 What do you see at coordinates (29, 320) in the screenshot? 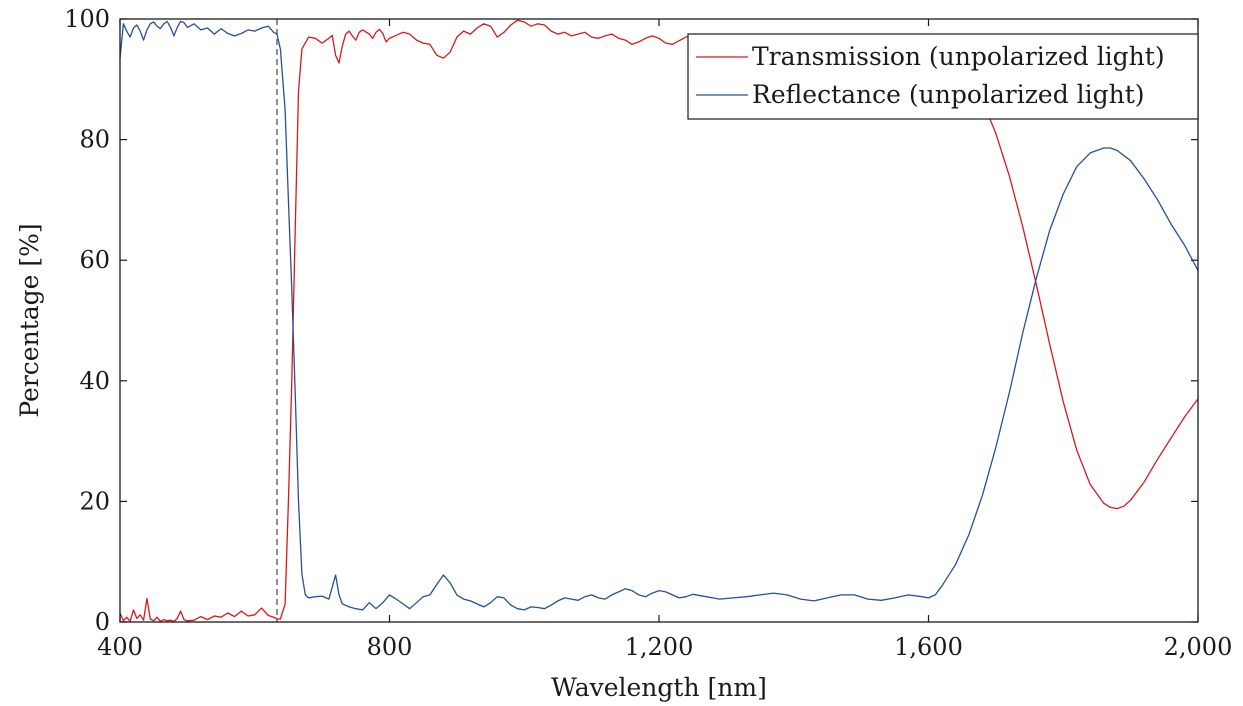
I see `y-axis-title: Percentage [%]` at bounding box center [29, 320].